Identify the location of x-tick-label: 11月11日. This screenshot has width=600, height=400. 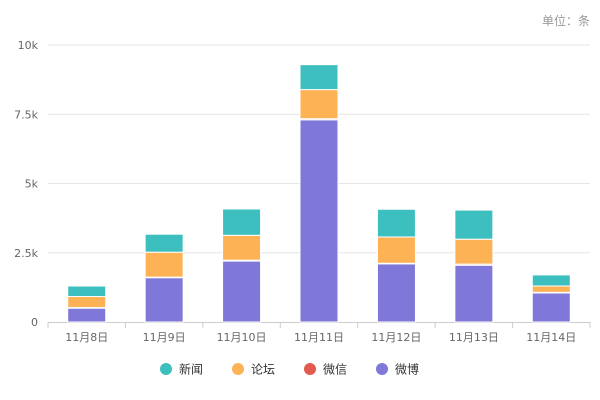
(319, 337).